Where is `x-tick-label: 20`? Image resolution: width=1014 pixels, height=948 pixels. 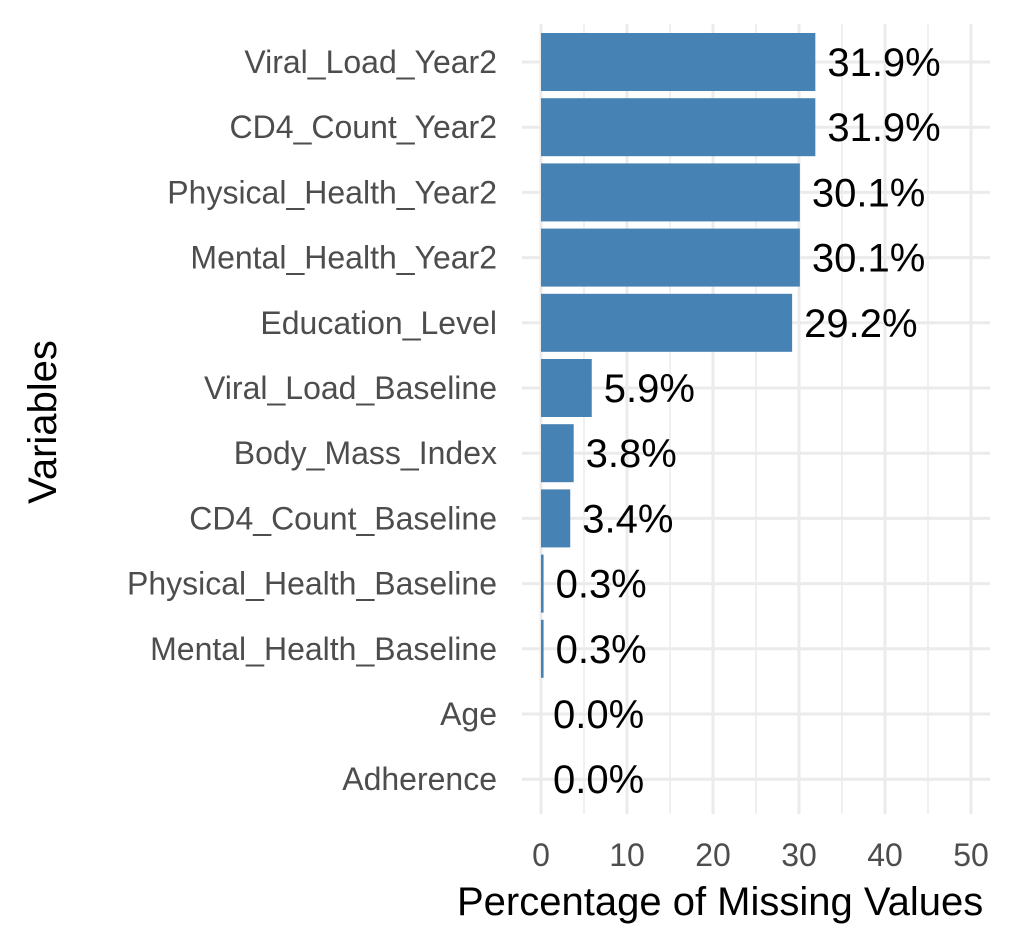
x-tick-label: 20 is located at coordinates (713, 855).